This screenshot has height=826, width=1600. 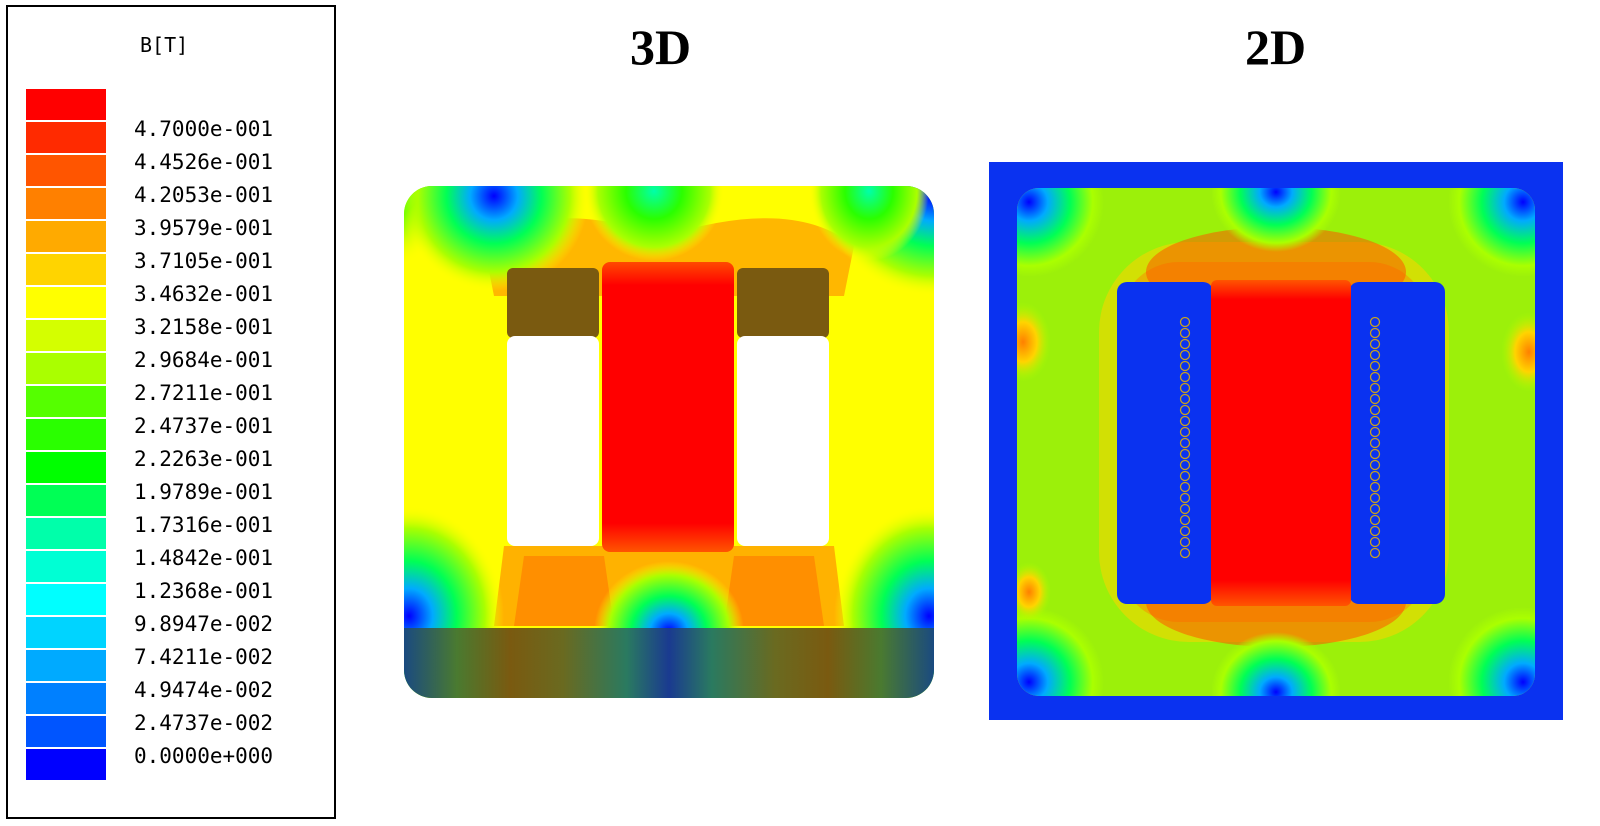 I want to click on legend-label: 7.4211e-002, so click(x=204, y=657).